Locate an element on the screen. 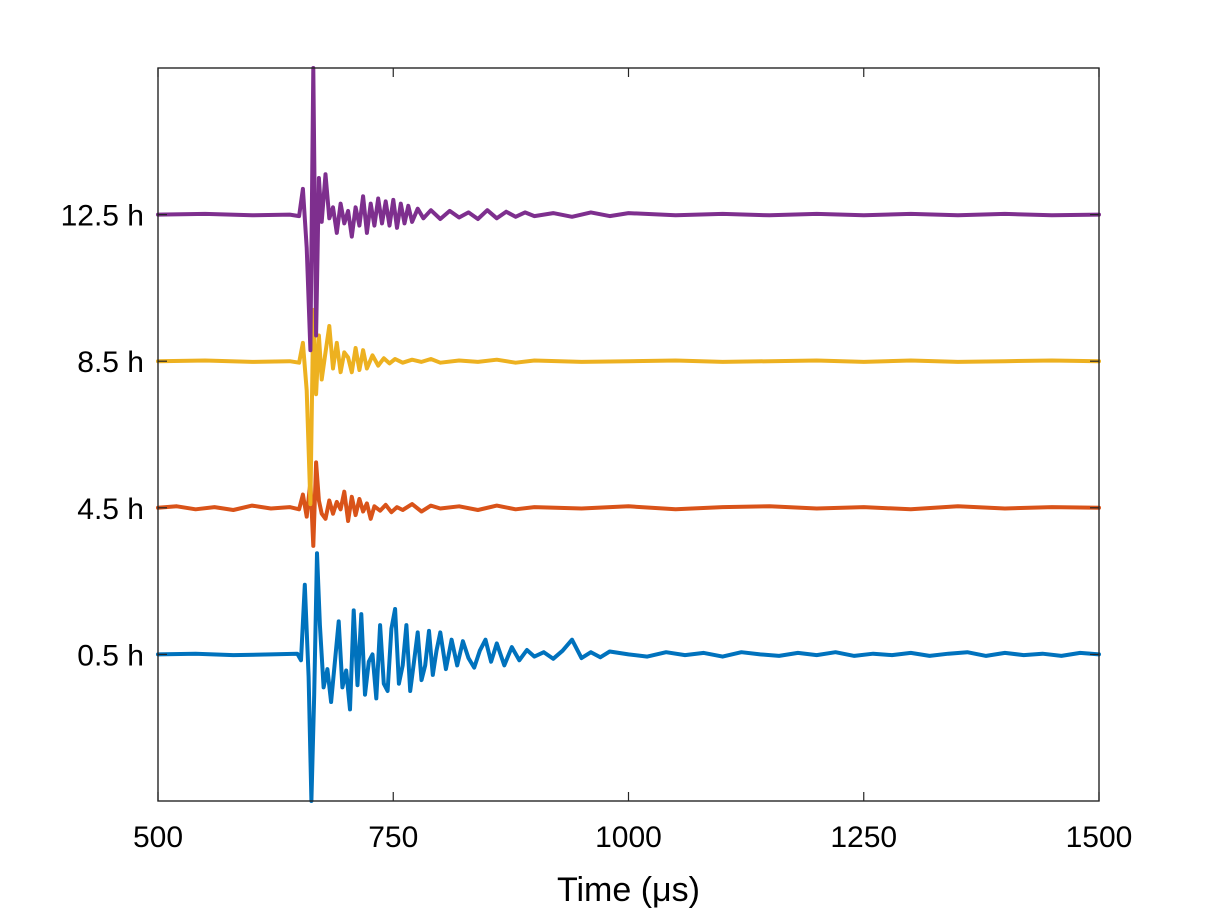 Image resolution: width=1213 pixels, height=910 pixels. x-tick-label: 1000 is located at coordinates (628, 837).